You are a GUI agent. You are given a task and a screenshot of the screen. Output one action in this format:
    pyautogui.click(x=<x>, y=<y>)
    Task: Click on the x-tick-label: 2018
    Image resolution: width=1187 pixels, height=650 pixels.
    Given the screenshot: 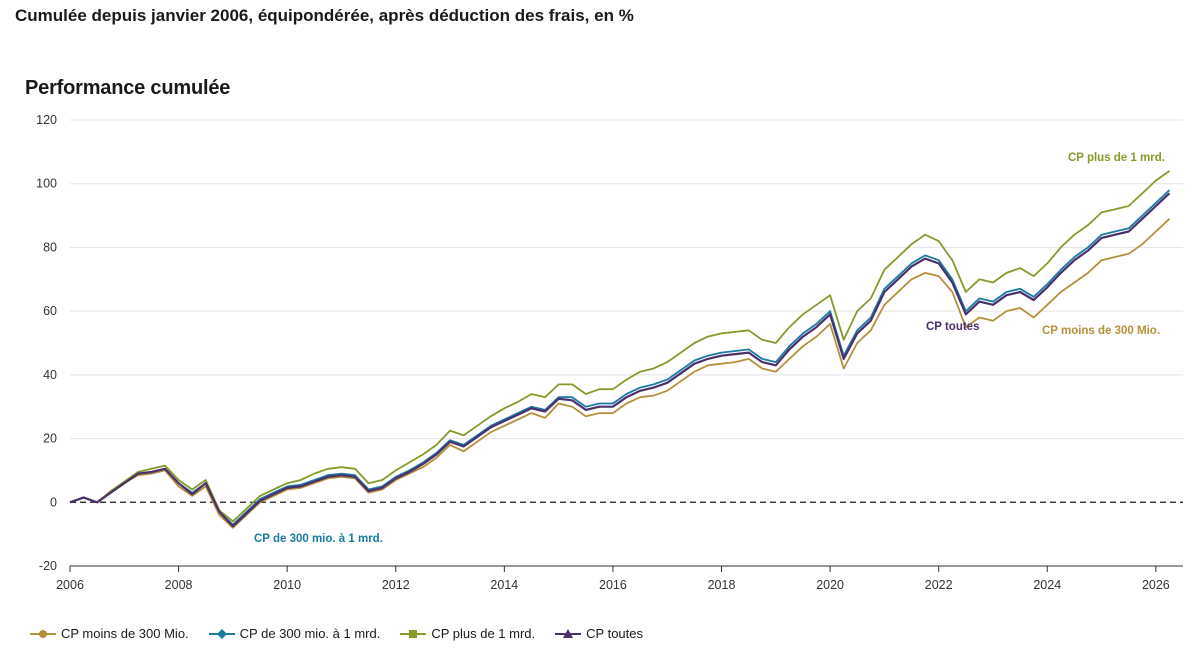 What is the action you would take?
    pyautogui.click(x=722, y=585)
    